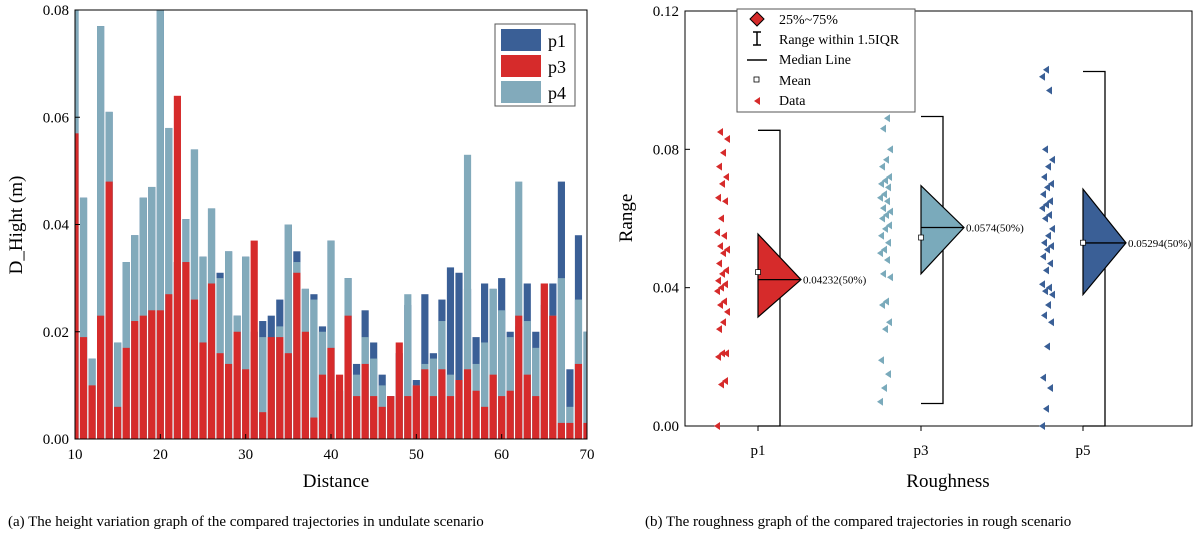 Image resolution: width=1200 pixels, height=539 pixels. Describe the element at coordinates (557, 93) in the screenshot. I see `legend-label-p4: p4` at that location.